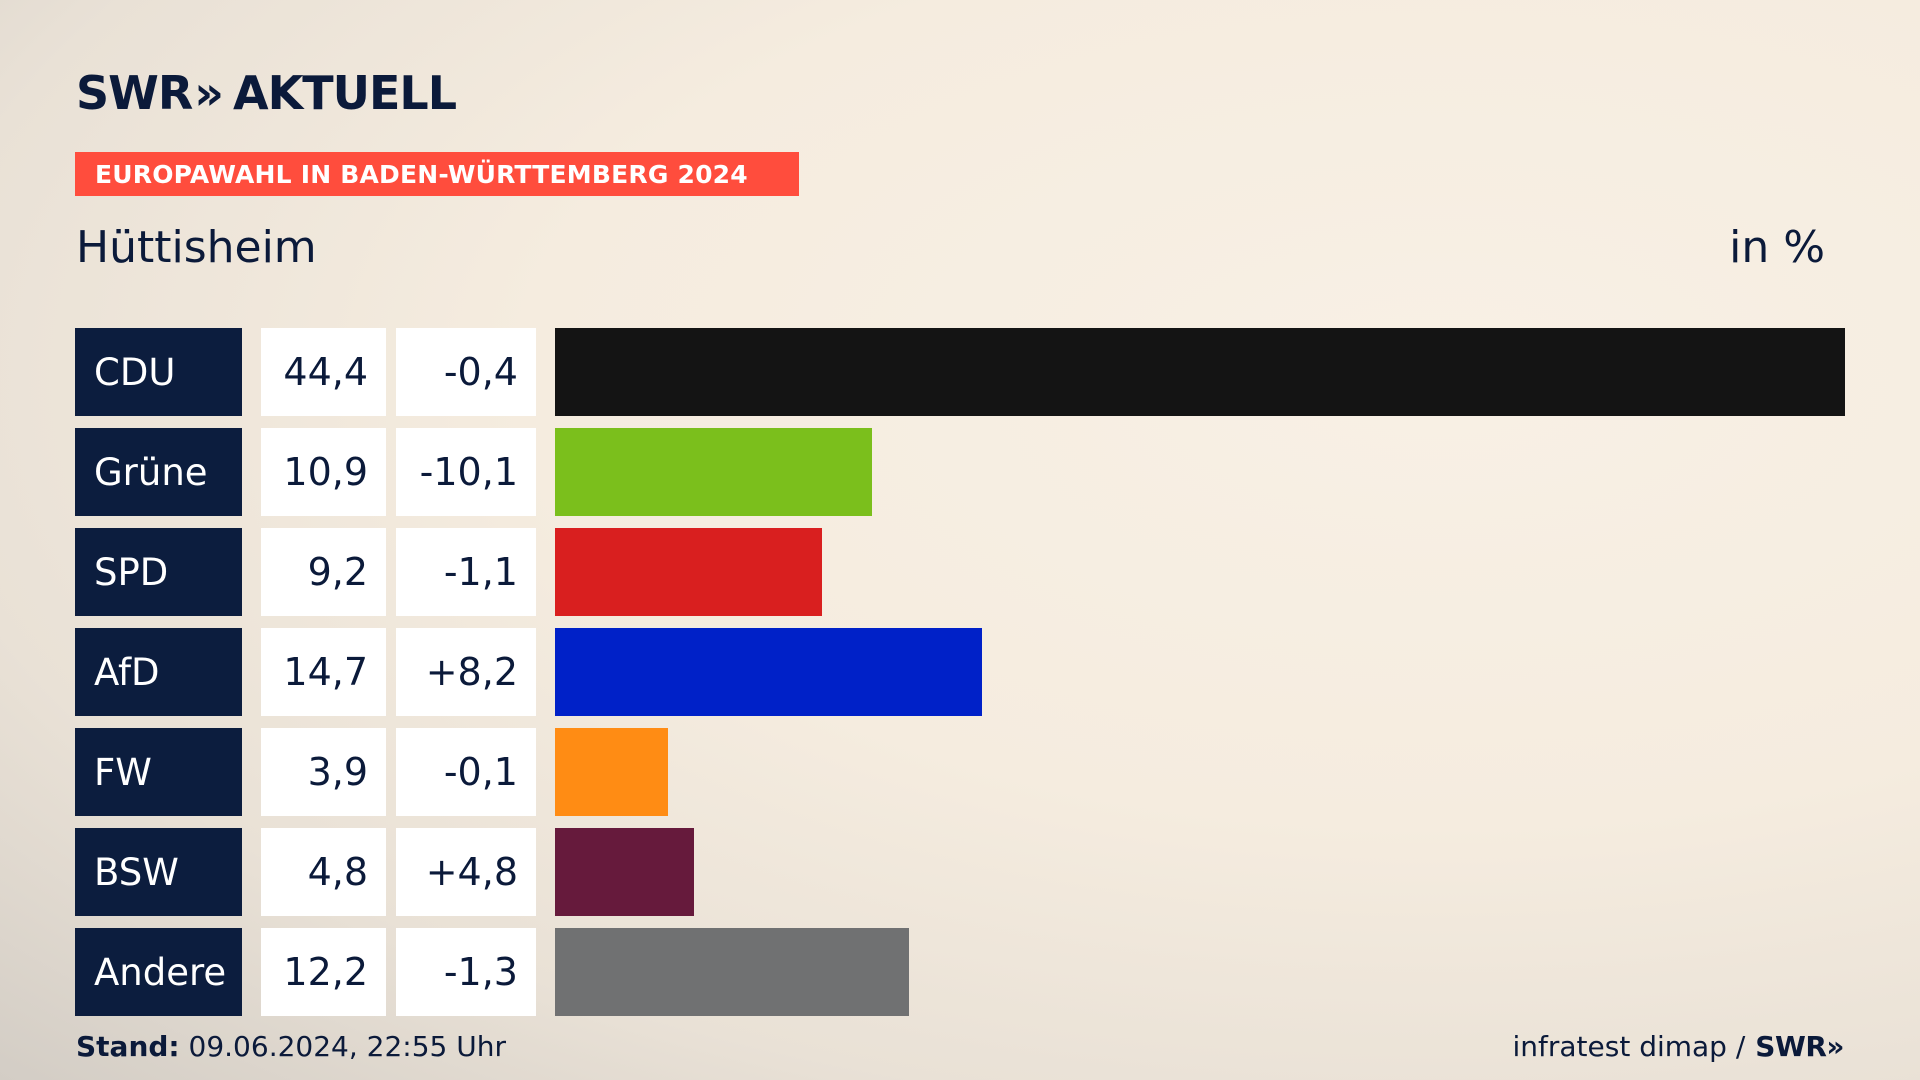 This screenshot has height=1080, width=1920. I want to click on result-row: FW 3,9 -0,1, so click(960, 772).